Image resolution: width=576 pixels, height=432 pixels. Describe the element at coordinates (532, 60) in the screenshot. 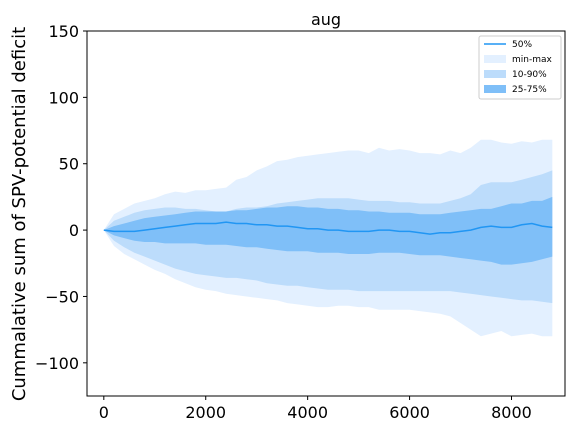

I see `legend-label-min-max: min-max` at that location.